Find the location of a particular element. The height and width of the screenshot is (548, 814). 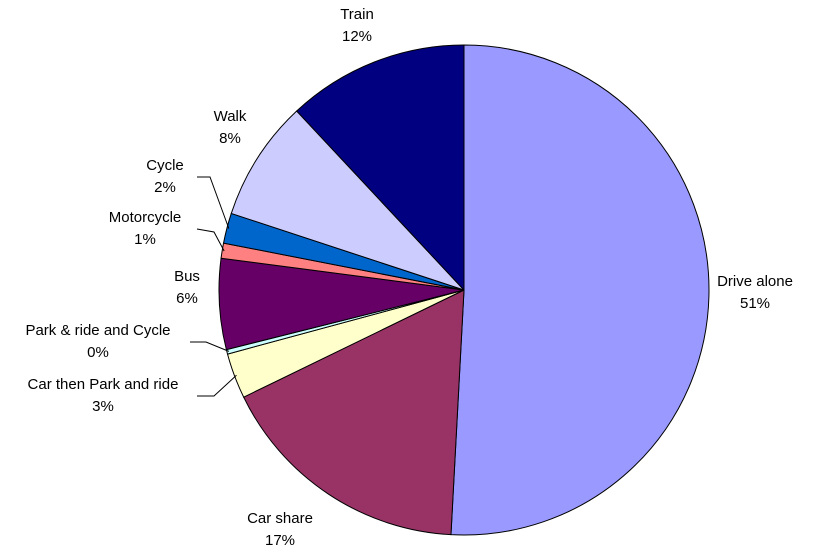

slice-name: Drive alone is located at coordinates (755, 281).